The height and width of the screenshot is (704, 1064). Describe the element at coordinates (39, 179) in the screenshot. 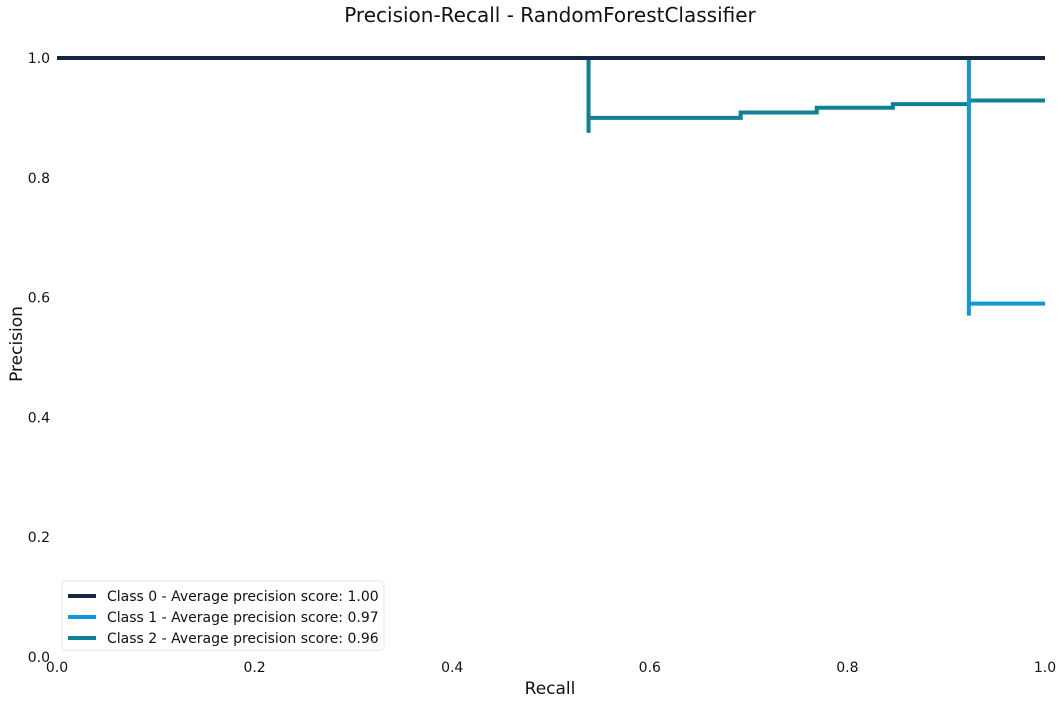

I see `y-tick-label: 0.8` at that location.